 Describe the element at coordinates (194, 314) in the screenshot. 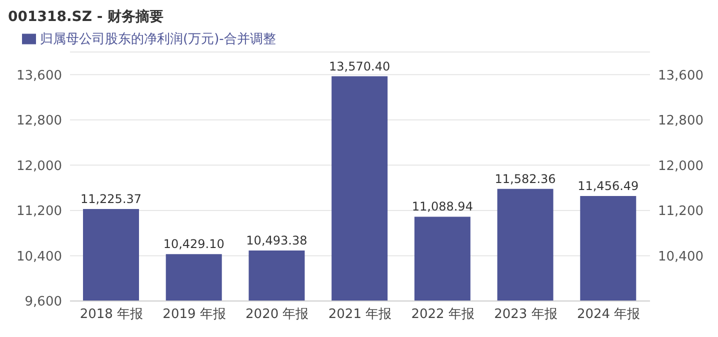

I see `x-tick-label: 2019 年报` at that location.